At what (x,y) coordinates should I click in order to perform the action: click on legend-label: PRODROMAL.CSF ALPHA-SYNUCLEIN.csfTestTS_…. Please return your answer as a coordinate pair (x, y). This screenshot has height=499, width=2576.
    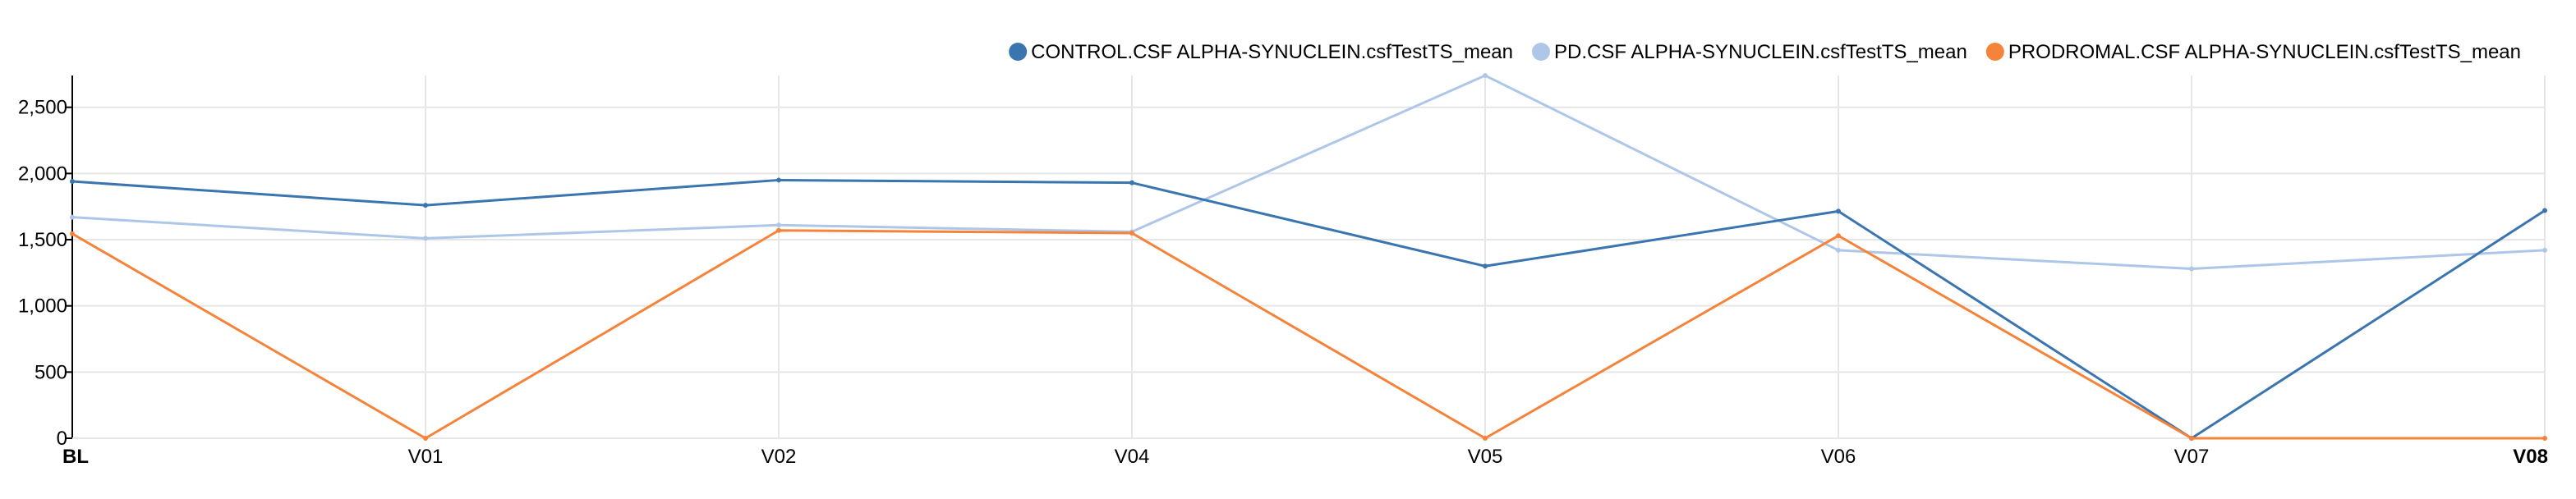
    Looking at the image, I should click on (2264, 52).